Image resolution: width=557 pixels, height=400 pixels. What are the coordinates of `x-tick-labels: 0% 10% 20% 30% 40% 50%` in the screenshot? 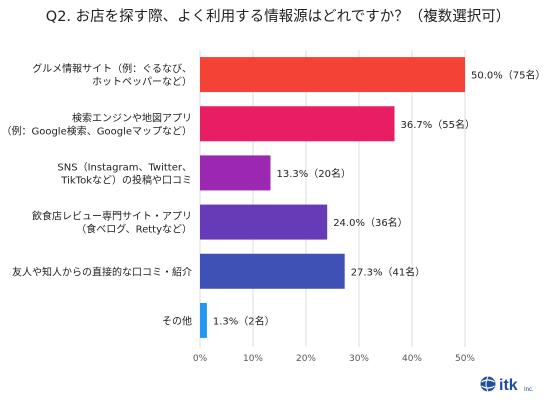 It's located at (334, 359).